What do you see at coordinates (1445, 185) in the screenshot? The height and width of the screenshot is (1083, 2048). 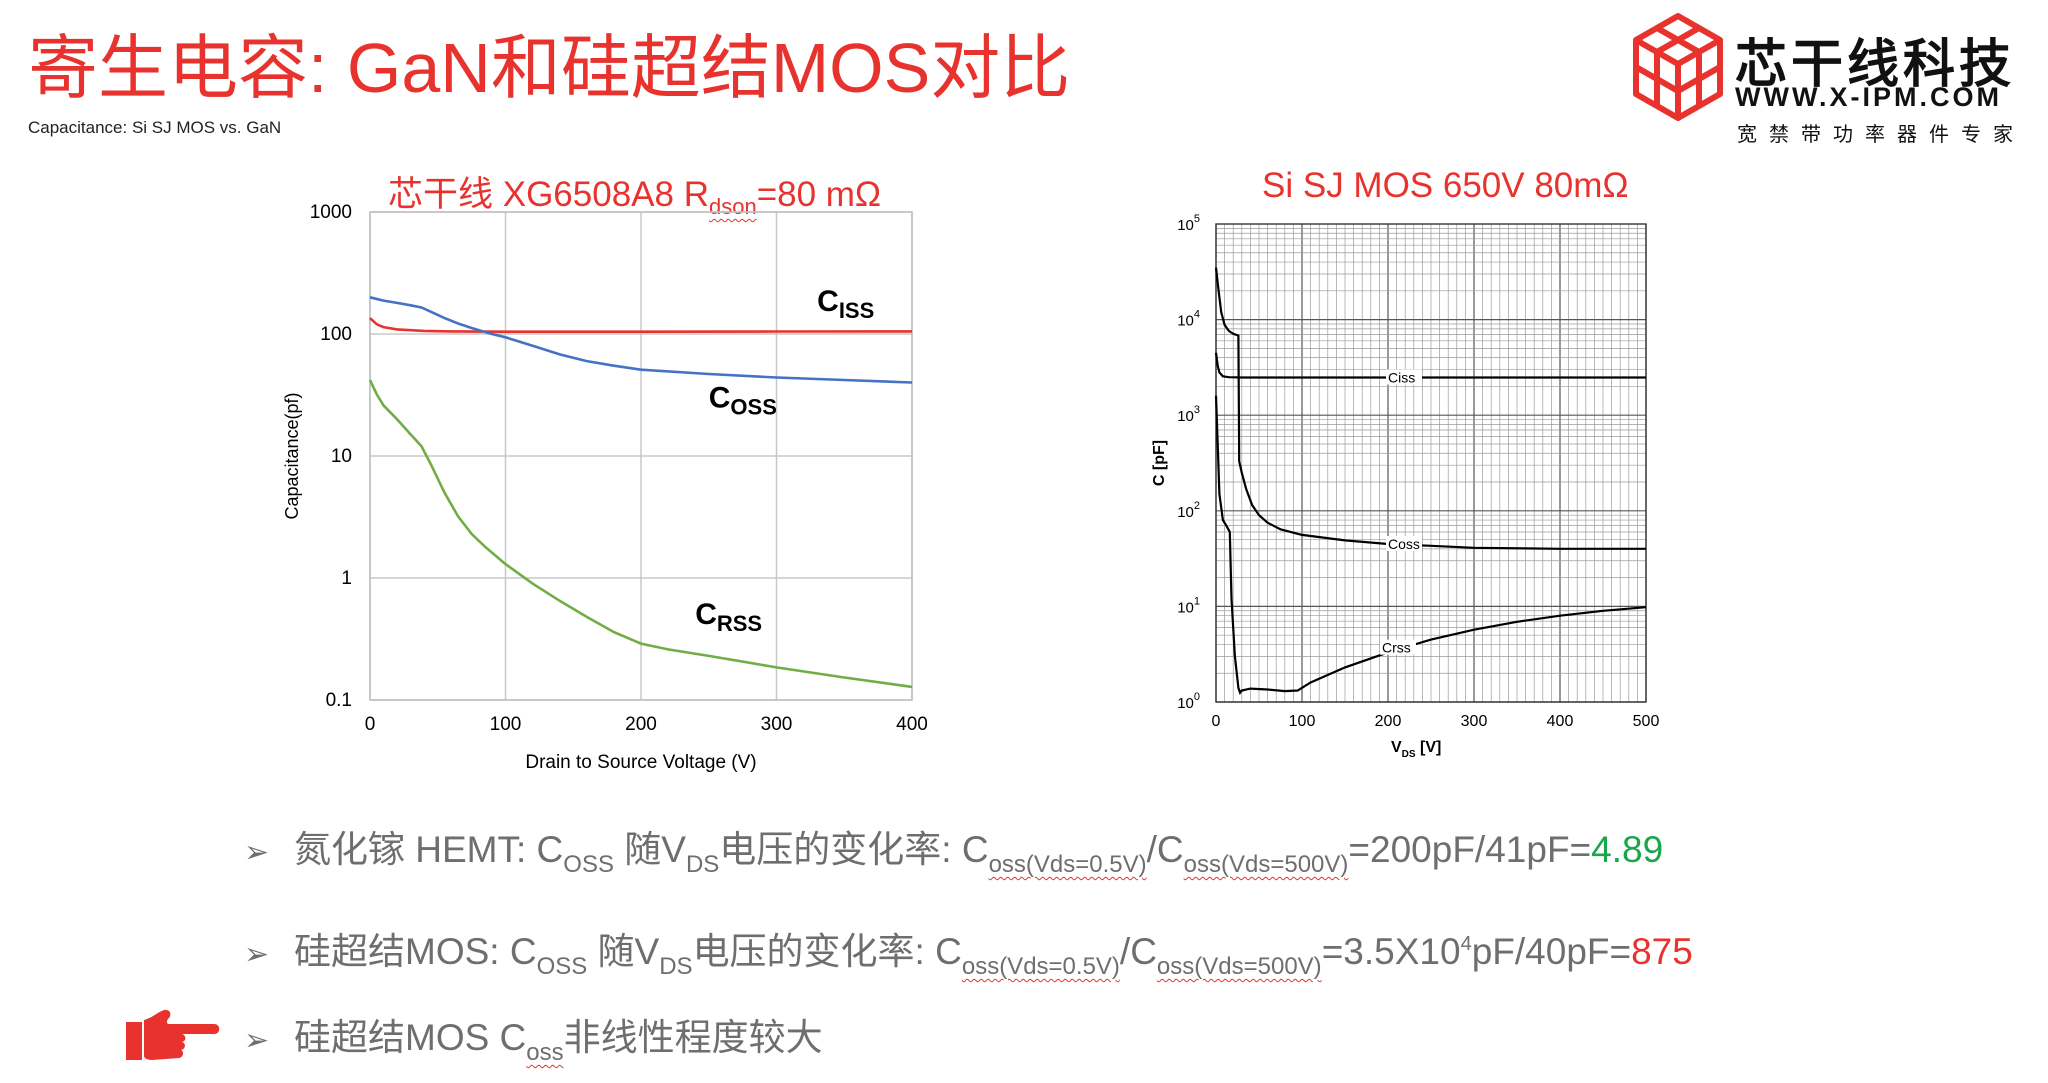 I see `si-chart-title: Si SJ MOS 650V 80mΩ` at bounding box center [1445, 185].